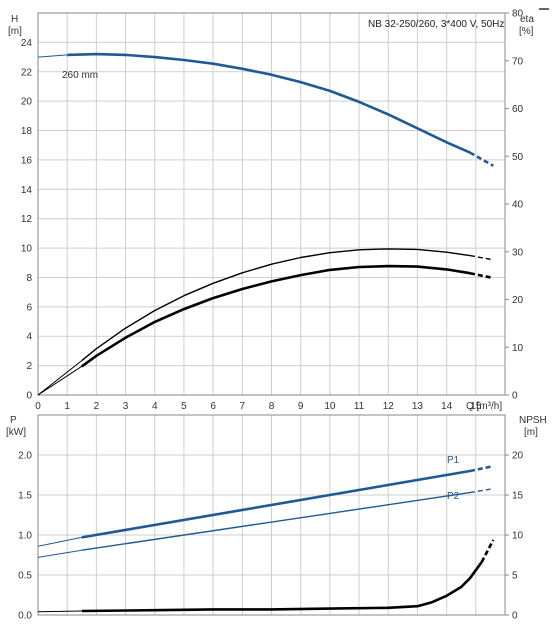 The height and width of the screenshot is (627, 552). What do you see at coordinates (25, 616) in the screenshot?
I see `bottom-left-tick-label: 0.0` at bounding box center [25, 616].